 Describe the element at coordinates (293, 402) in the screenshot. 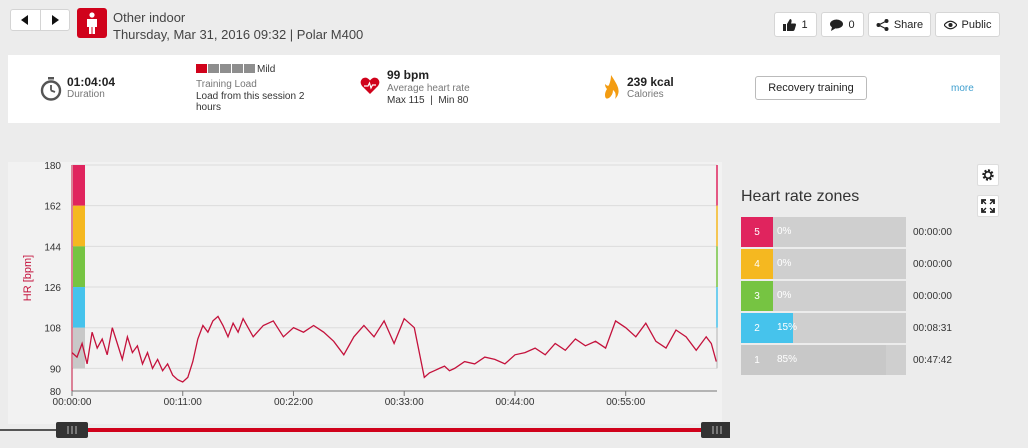

I see `x-tick-label: 00:22:00` at that location.